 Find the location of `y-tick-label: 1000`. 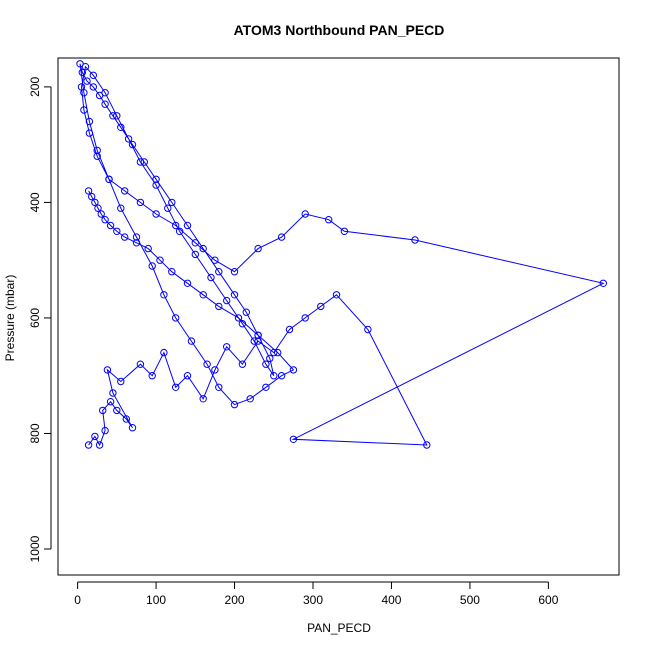

y-tick-label: 1000 is located at coordinates (35, 548).